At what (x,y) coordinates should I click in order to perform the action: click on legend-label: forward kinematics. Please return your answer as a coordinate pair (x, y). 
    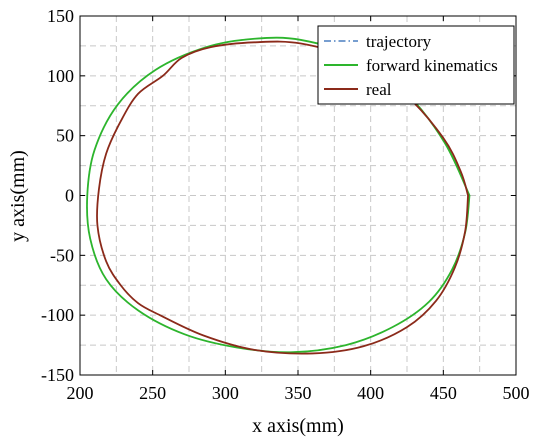
    Looking at the image, I should click on (432, 65).